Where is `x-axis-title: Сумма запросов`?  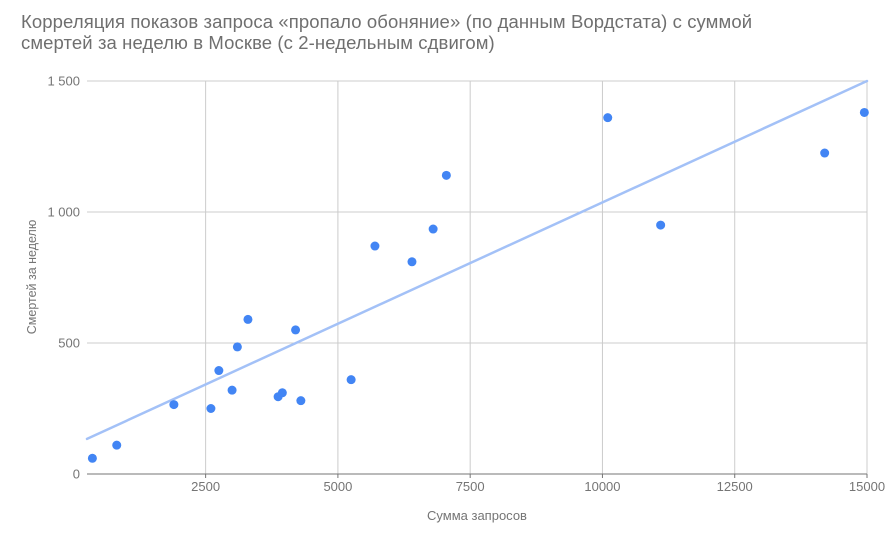
x-axis-title: Сумма запросов is located at coordinates (477, 515).